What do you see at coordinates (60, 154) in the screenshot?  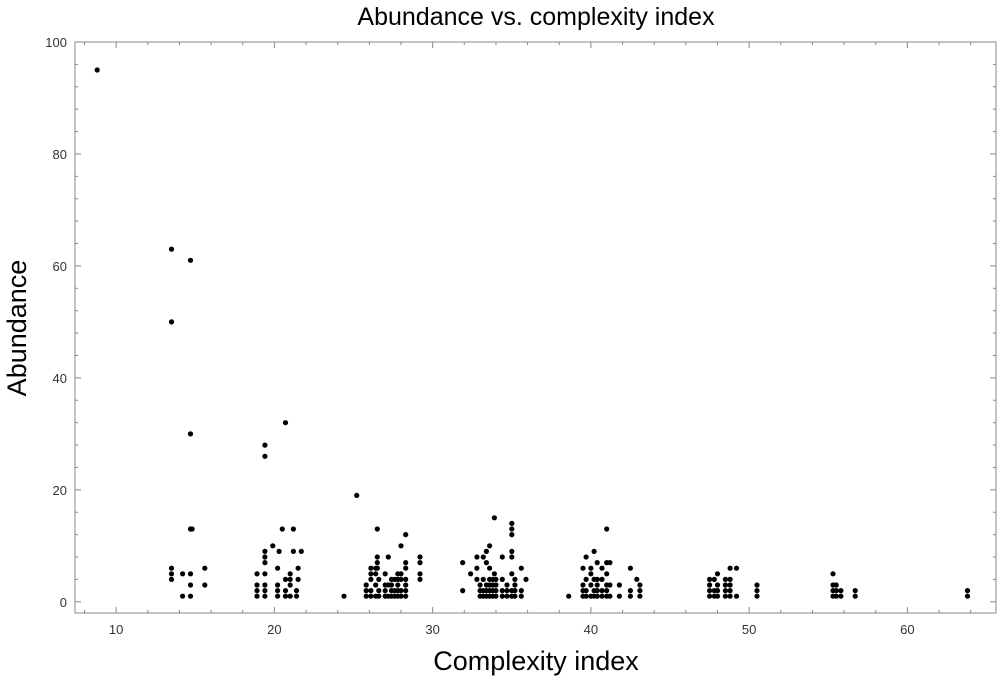 I see `y-tick-label: 80` at bounding box center [60, 154].